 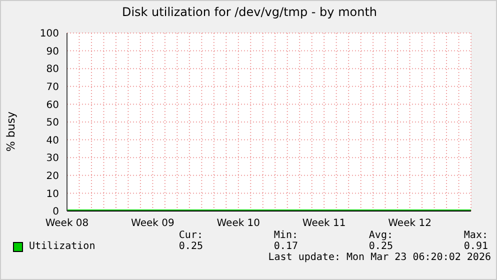 I want to click on text: Avg:, so click(x=380, y=235).